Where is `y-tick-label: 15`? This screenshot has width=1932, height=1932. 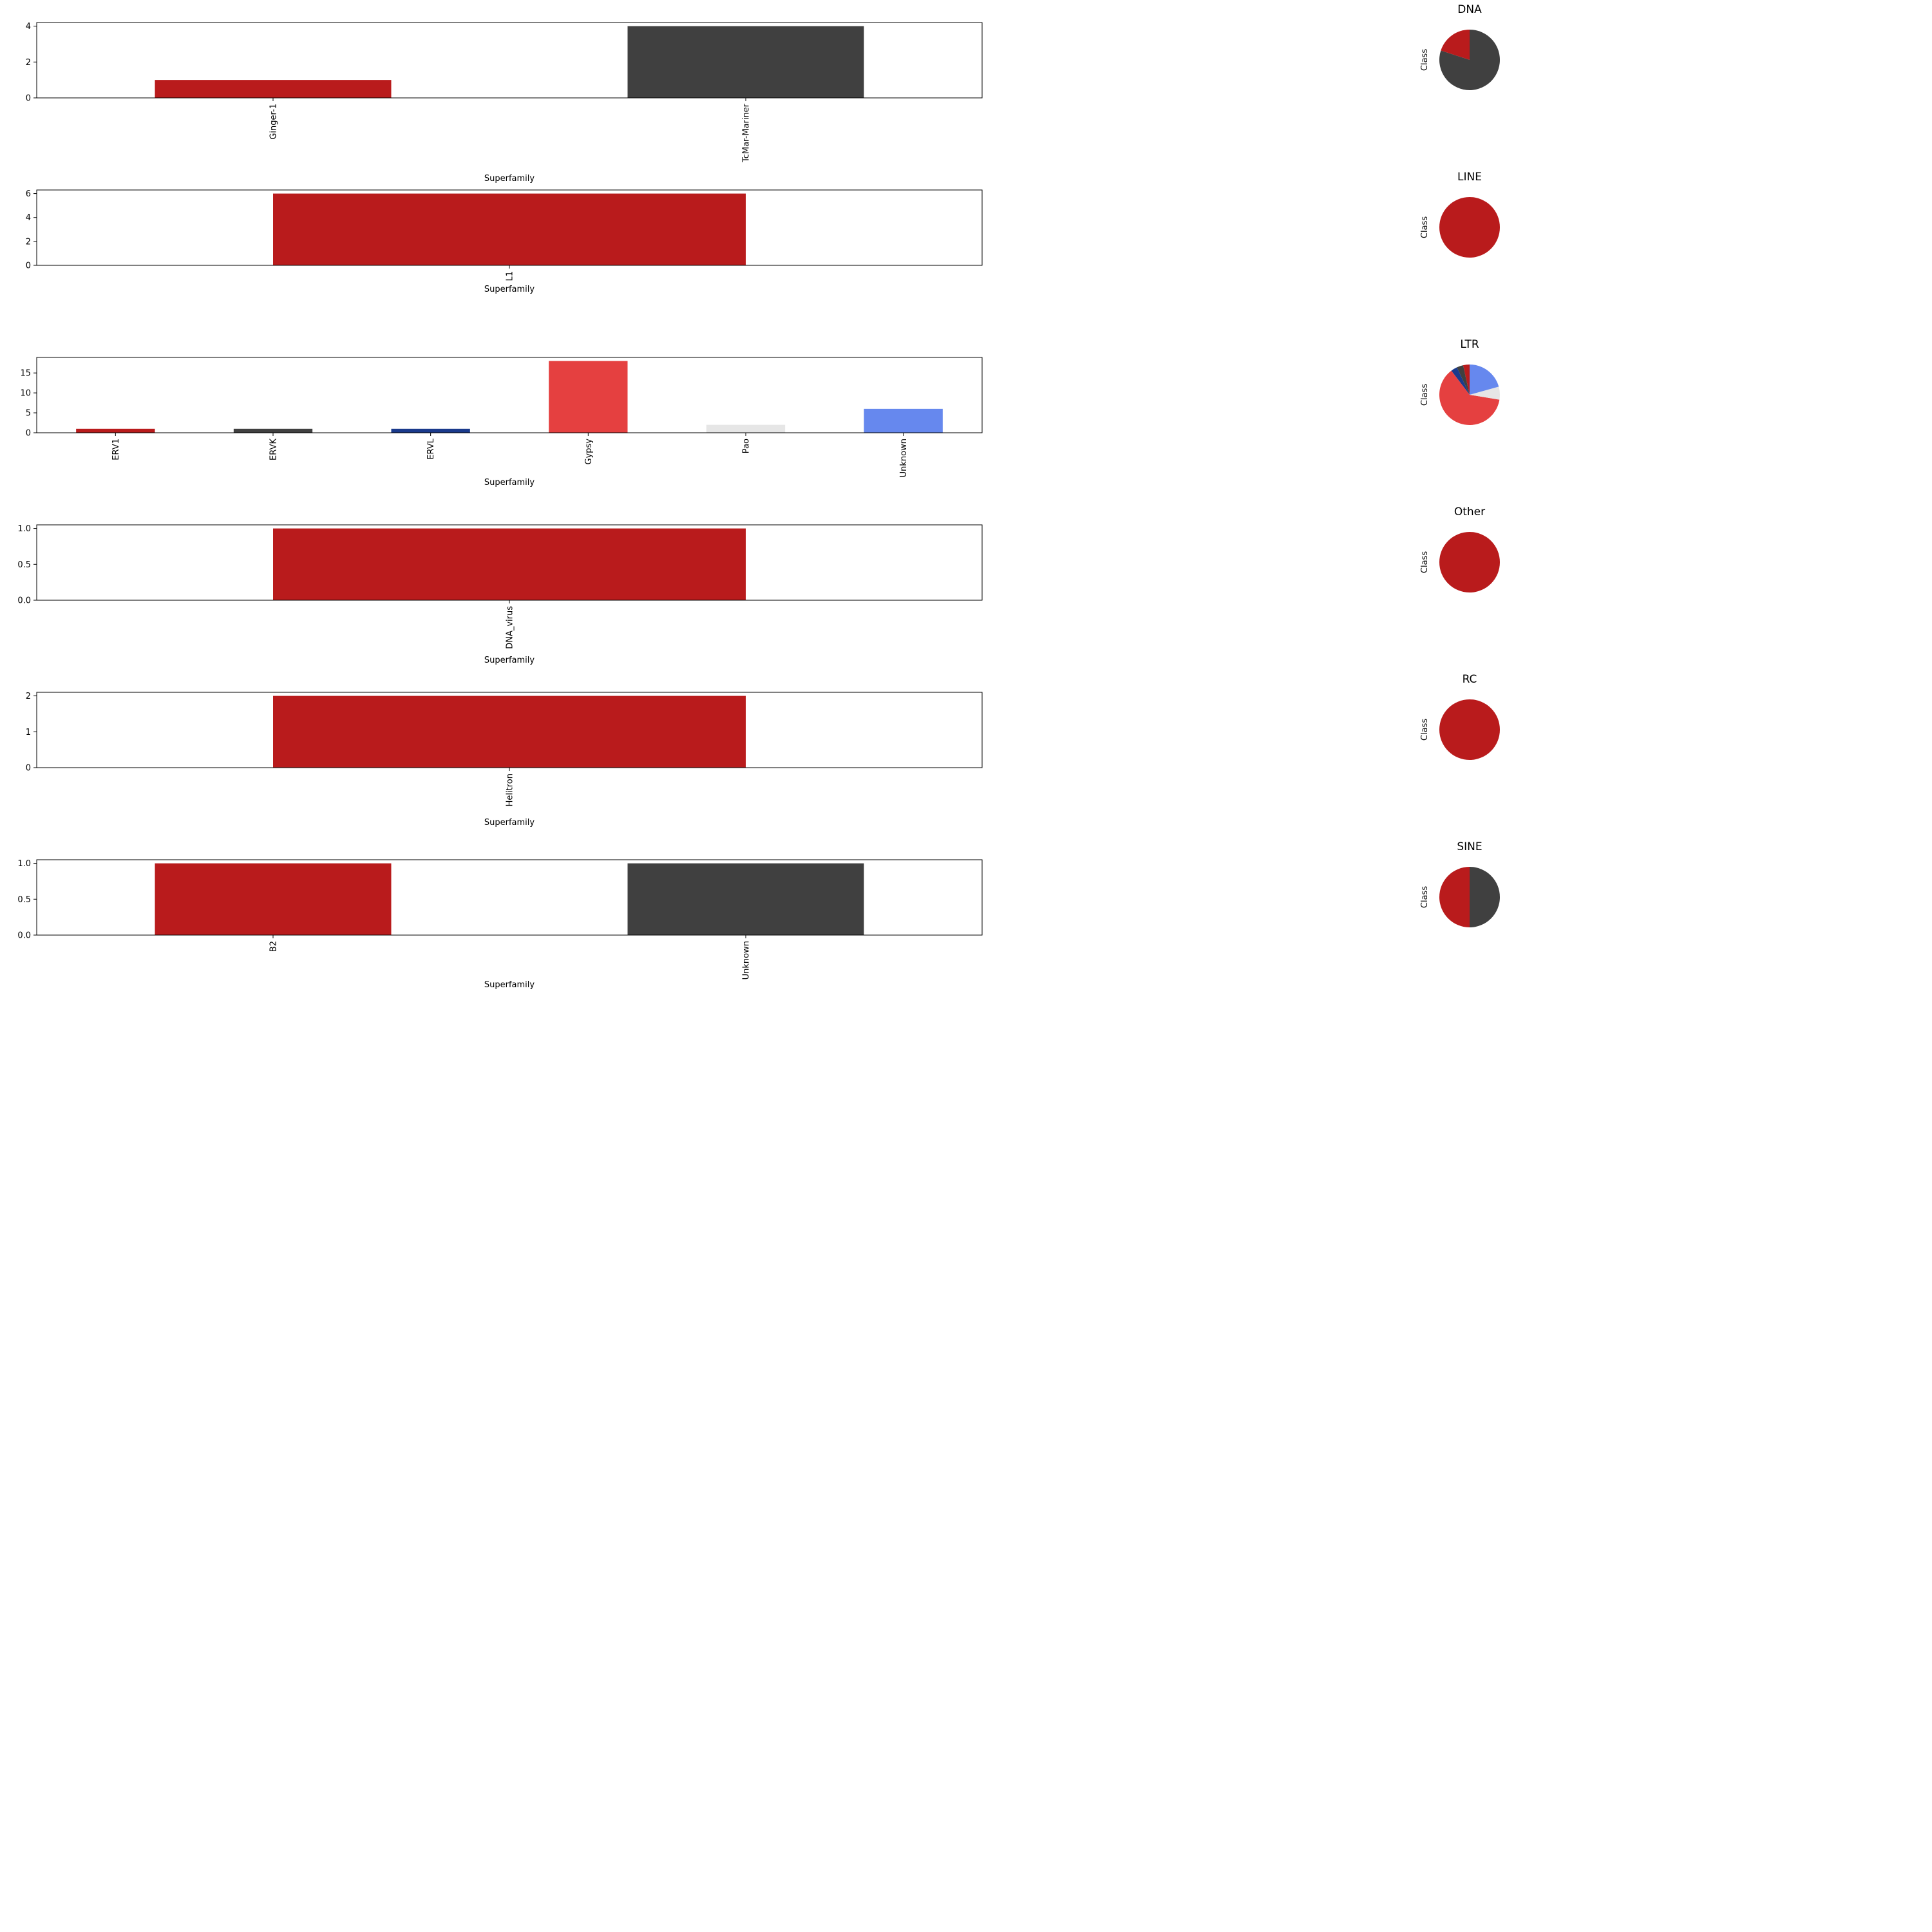 y-tick-label: 15 is located at coordinates (26, 374).